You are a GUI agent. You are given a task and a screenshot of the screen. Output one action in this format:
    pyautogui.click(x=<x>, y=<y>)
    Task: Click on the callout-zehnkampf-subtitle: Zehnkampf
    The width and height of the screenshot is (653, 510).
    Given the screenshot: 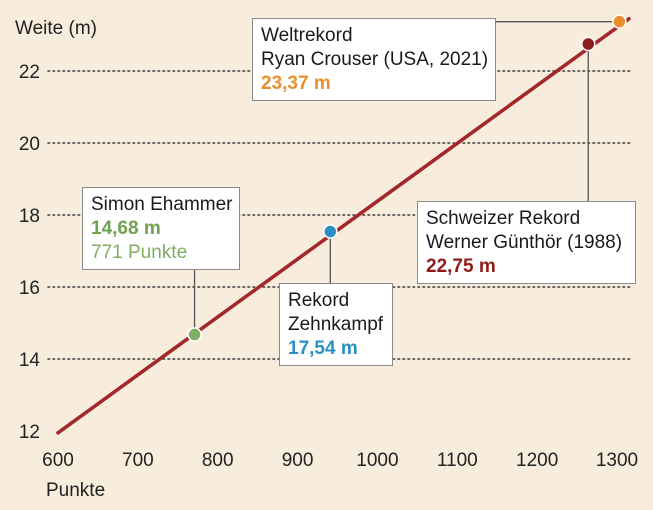 What is the action you would take?
    pyautogui.click(x=336, y=324)
    